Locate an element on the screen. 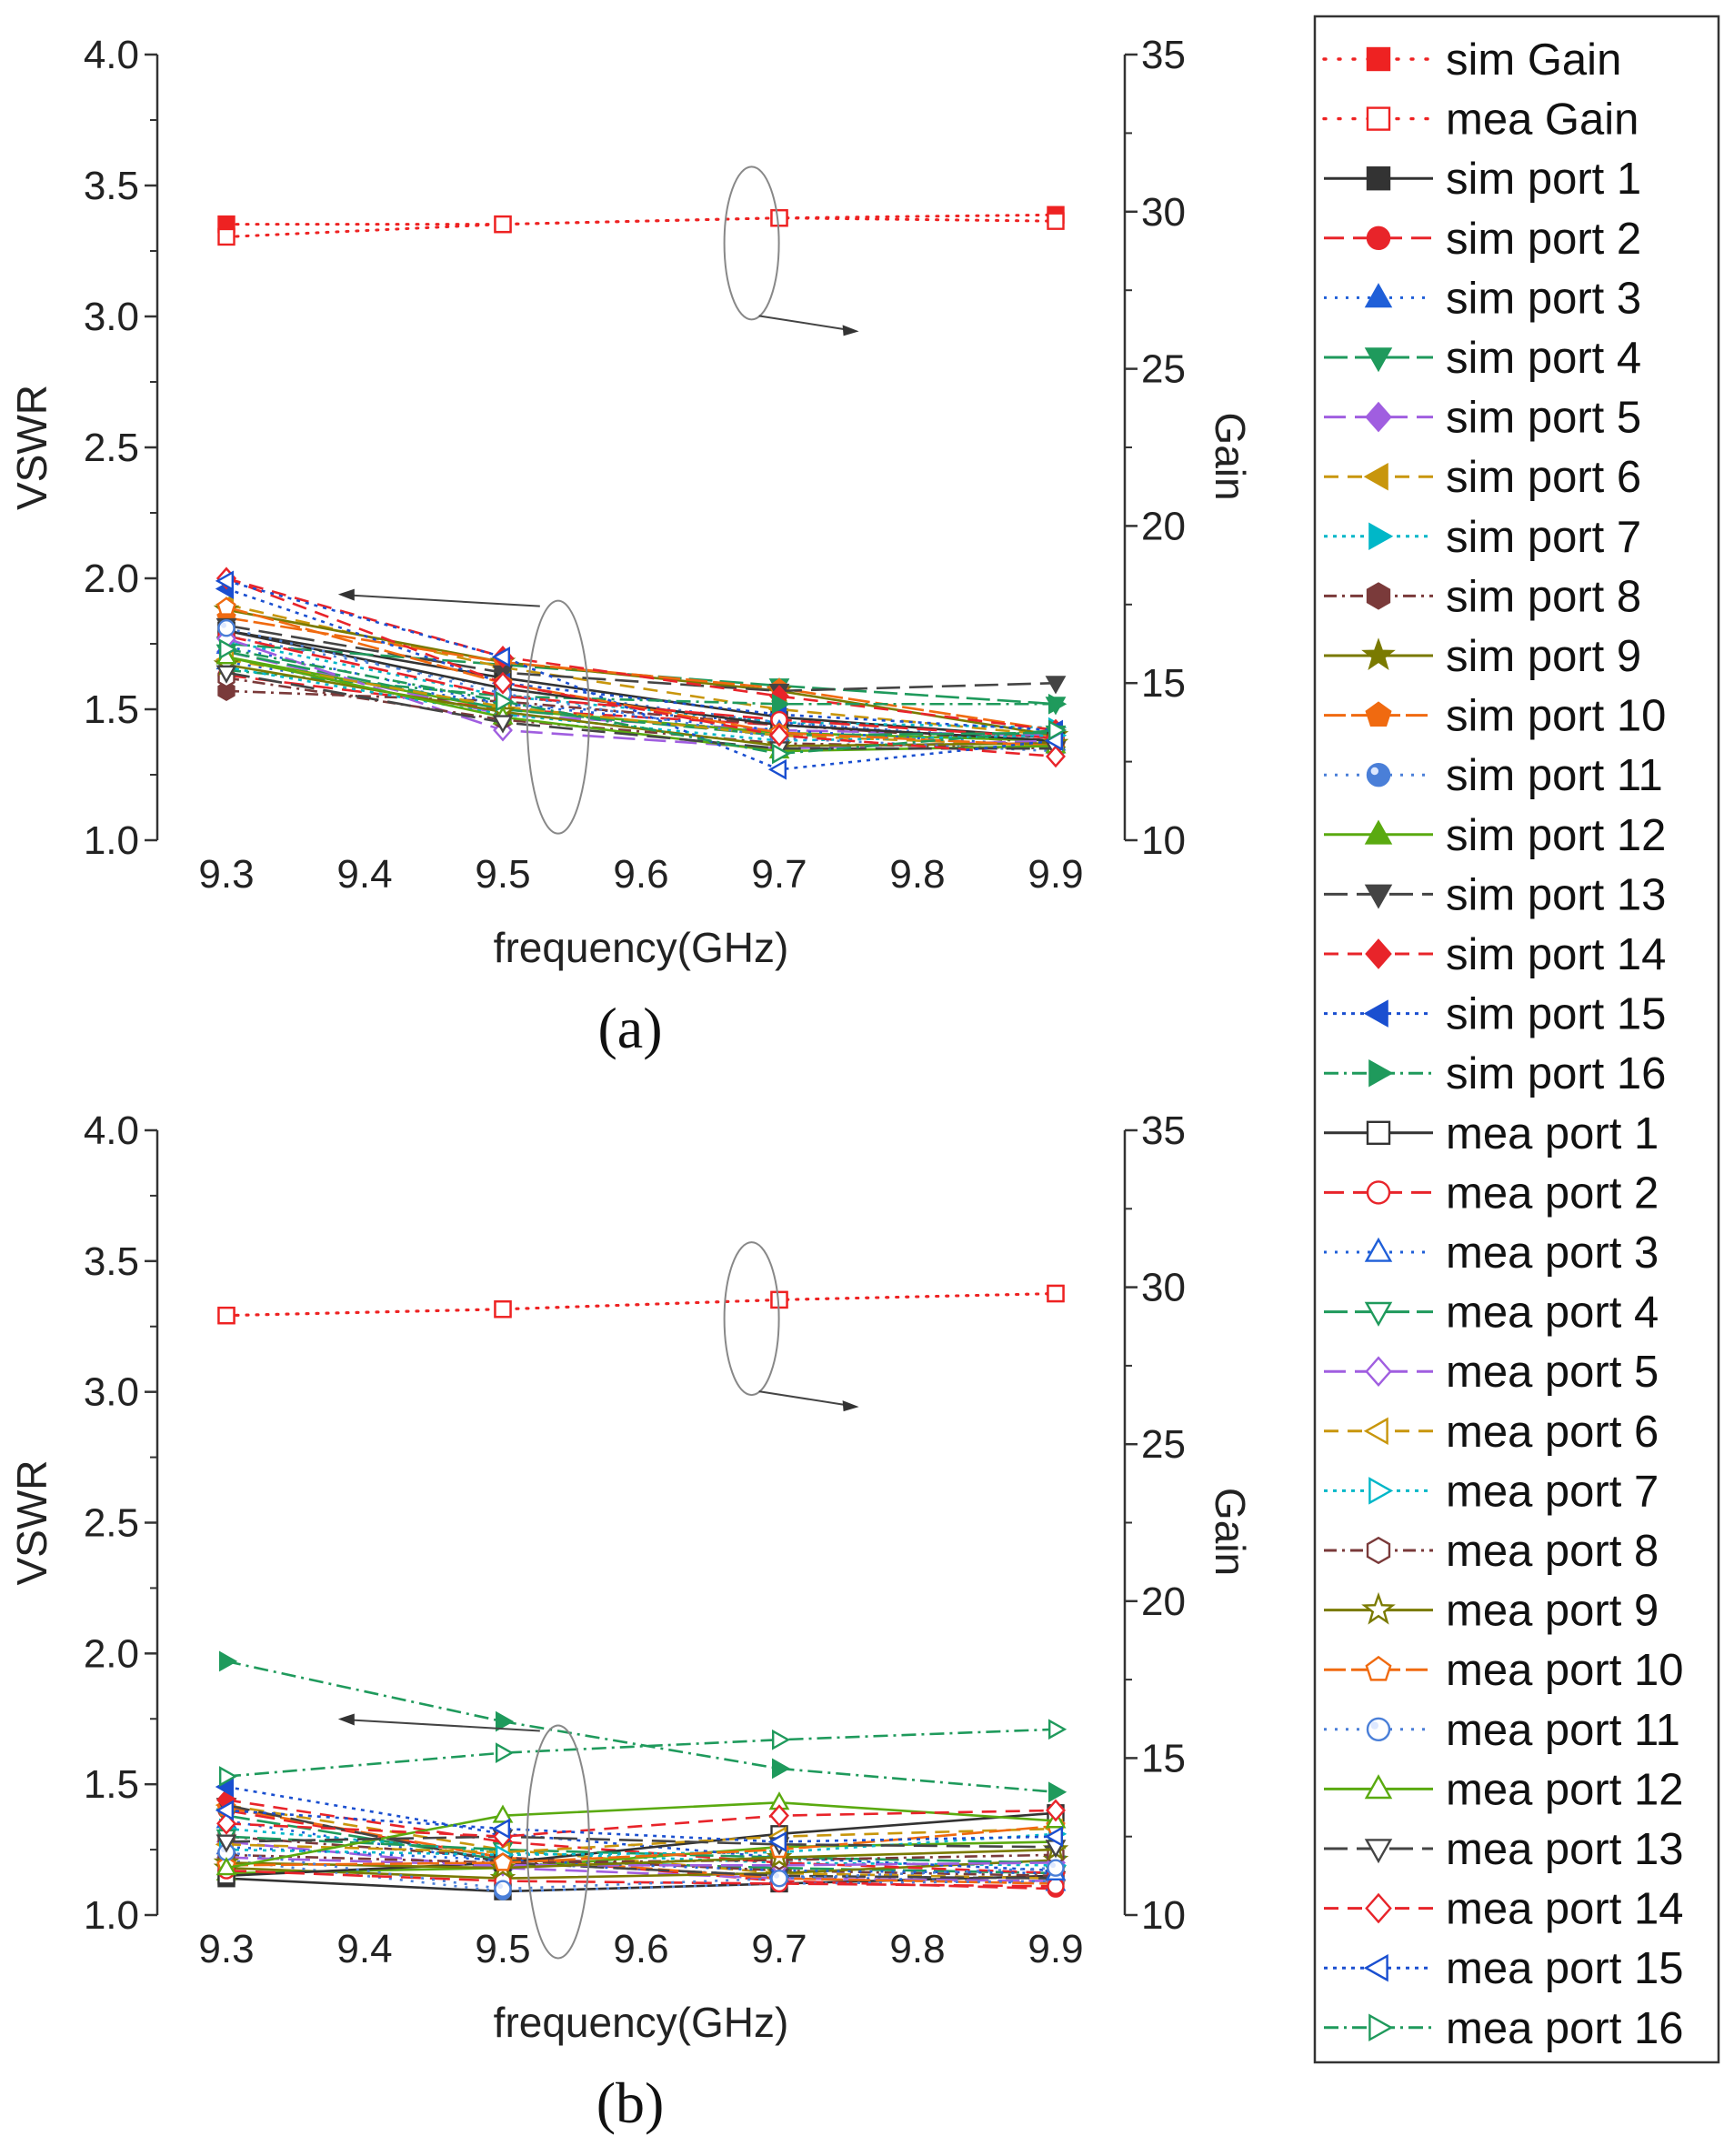 The height and width of the screenshot is (2156, 1734). y2-tick-label: 10 is located at coordinates (1164, 1915).